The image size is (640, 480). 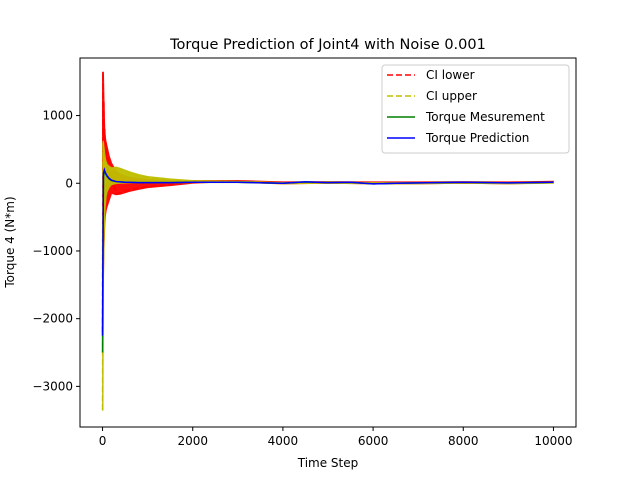 I want to click on x-tick-label: 0, so click(x=103, y=441).